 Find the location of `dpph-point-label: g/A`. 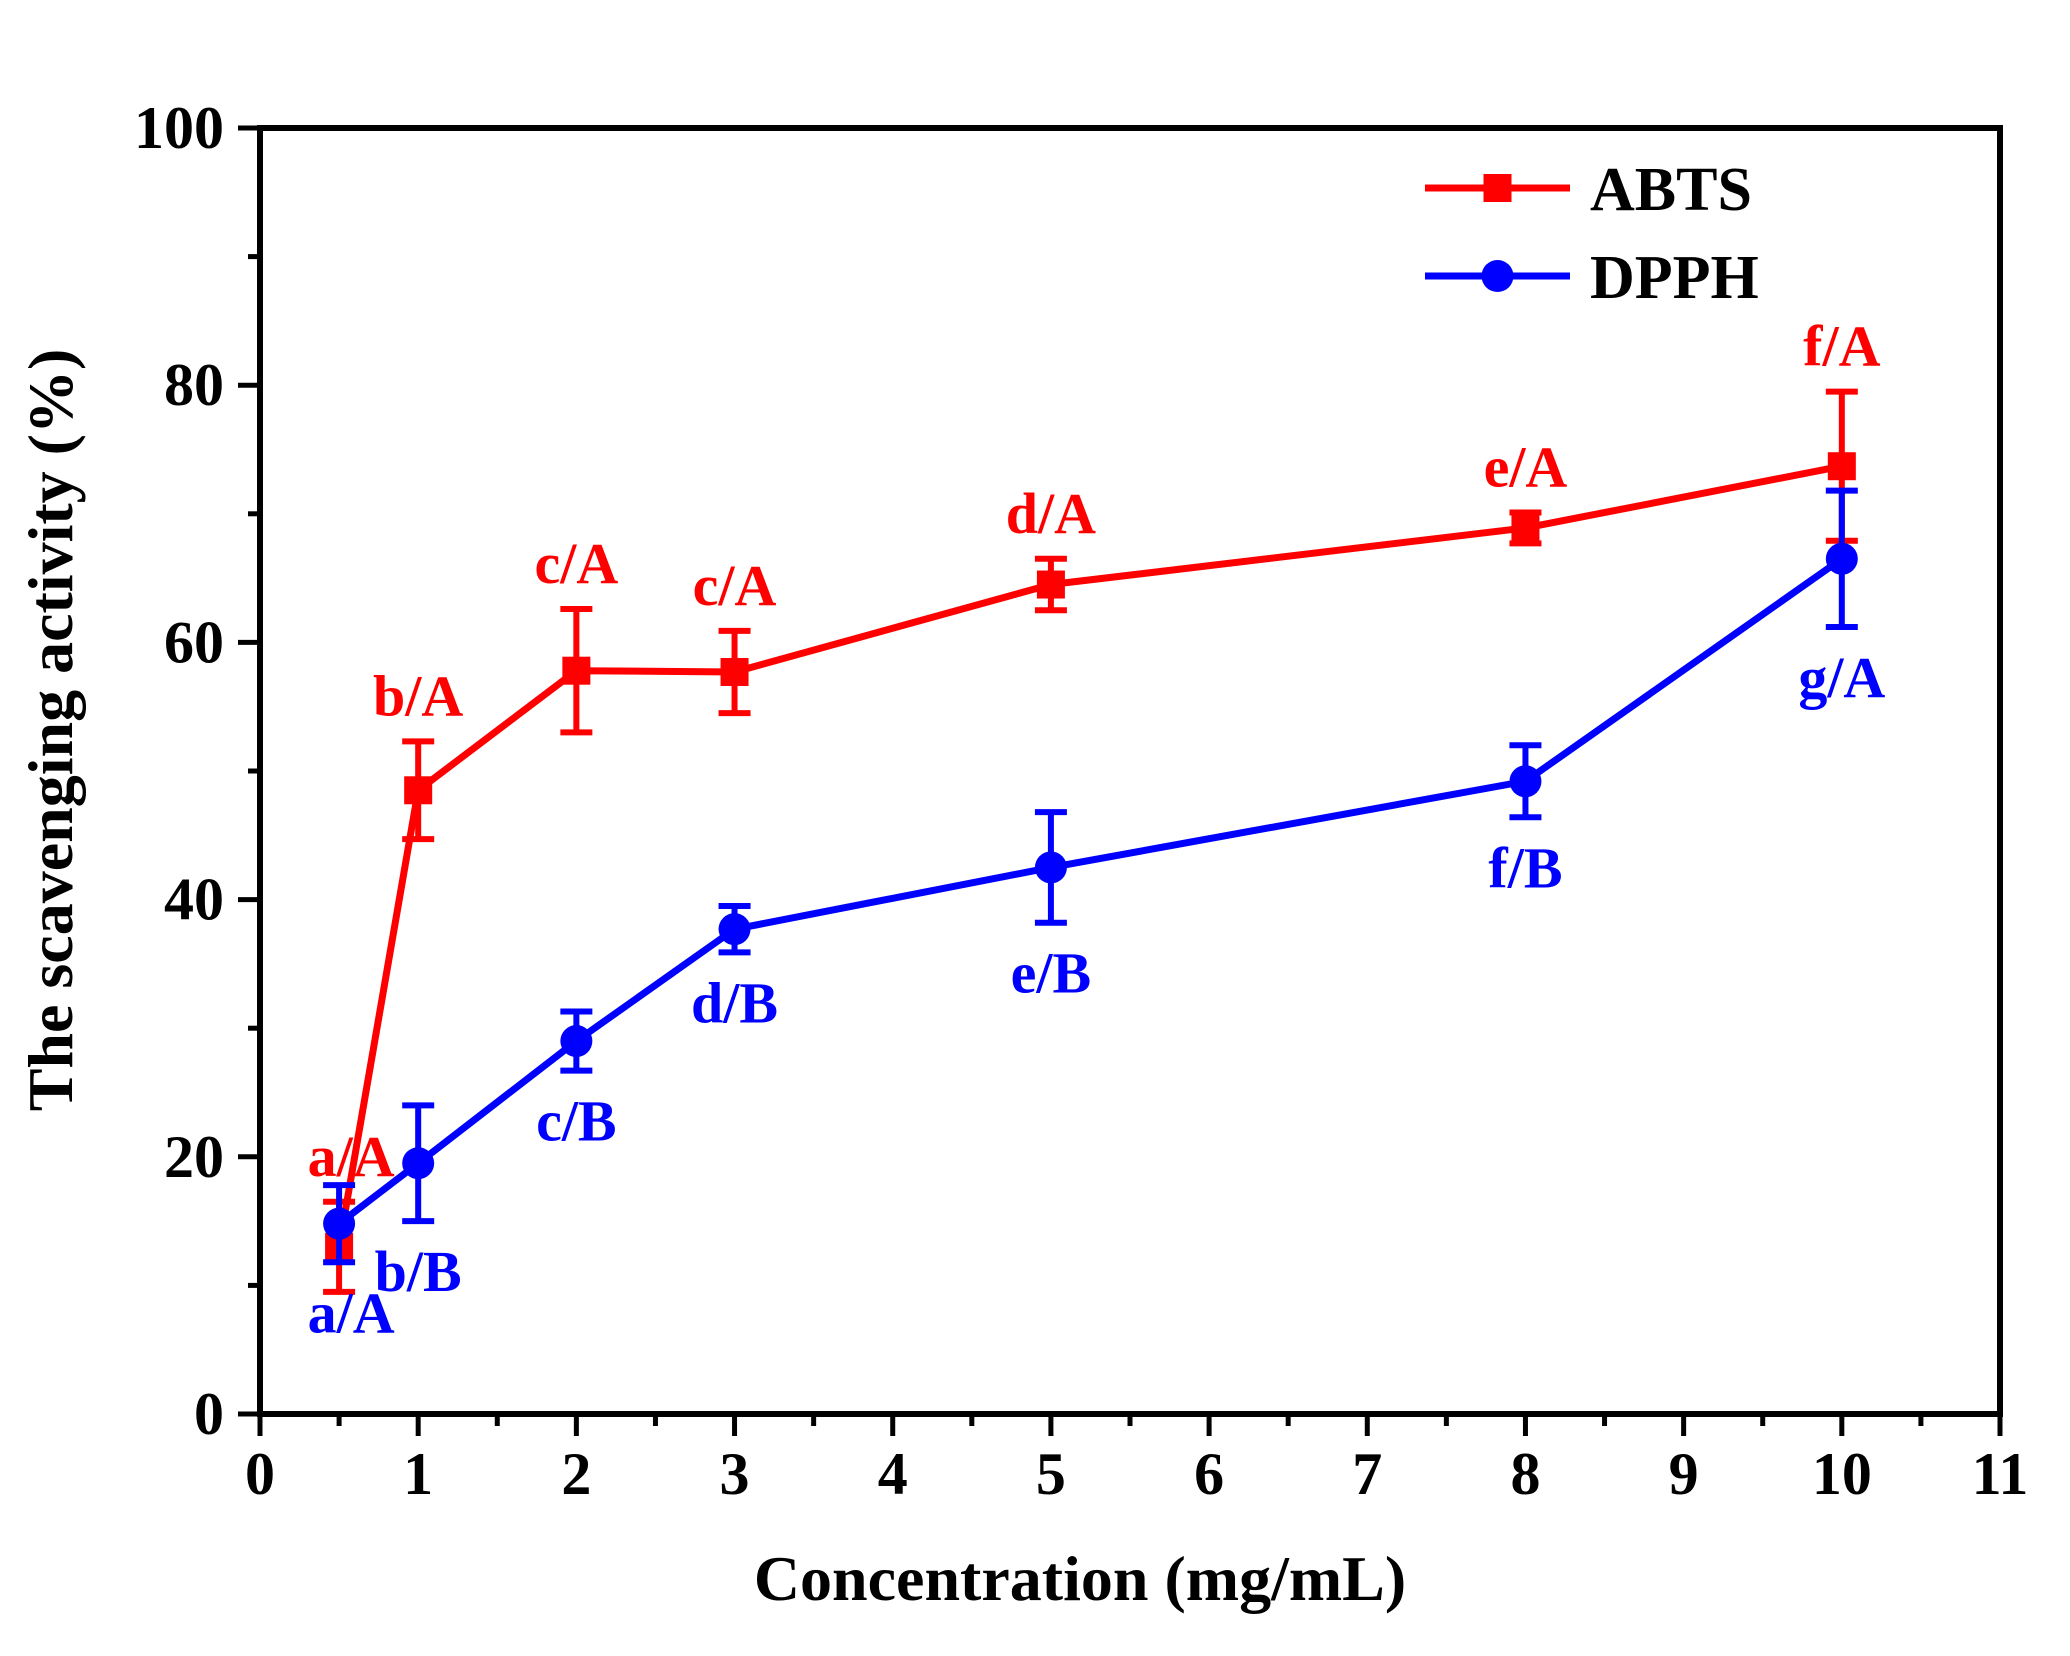

dpph-point-label: g/A is located at coordinates (1841, 677).